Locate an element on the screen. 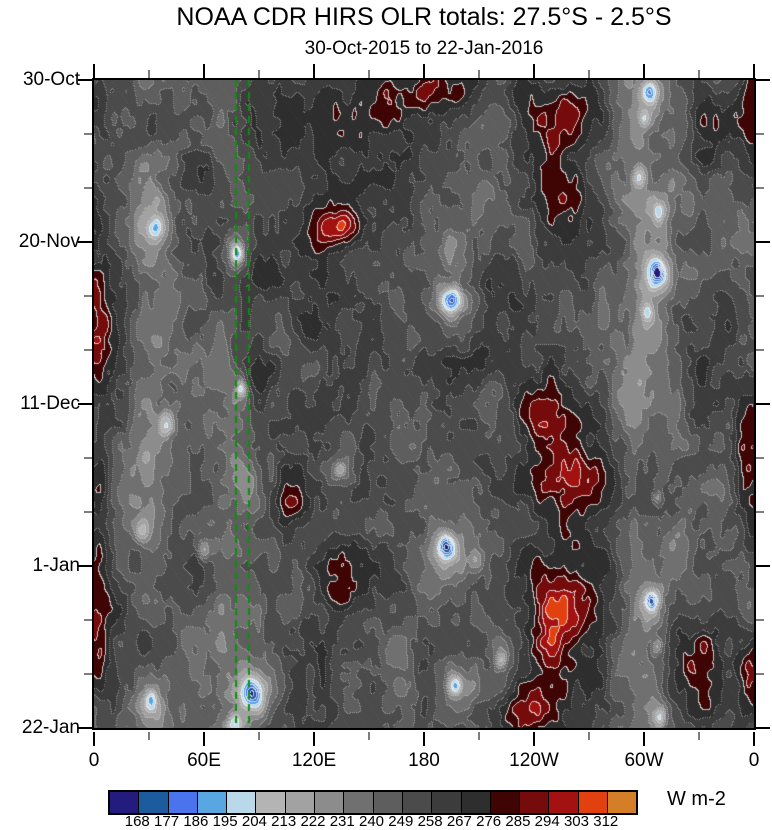 The width and height of the screenshot is (772, 830). colorbar-tick-label: 222 is located at coordinates (313, 821).